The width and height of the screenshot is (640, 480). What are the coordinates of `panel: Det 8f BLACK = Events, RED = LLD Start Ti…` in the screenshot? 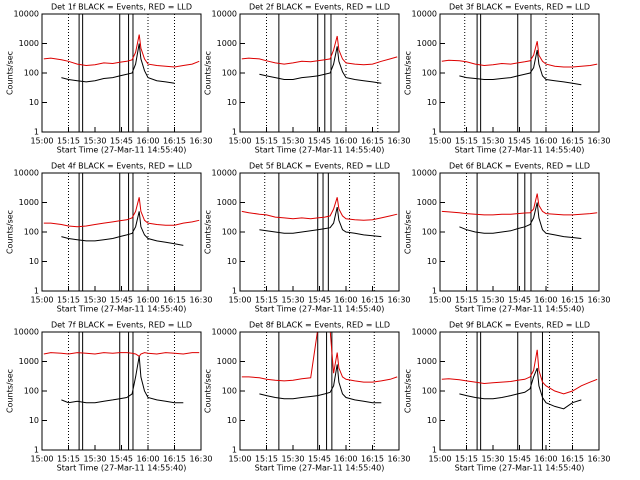 It's located at (307, 397).